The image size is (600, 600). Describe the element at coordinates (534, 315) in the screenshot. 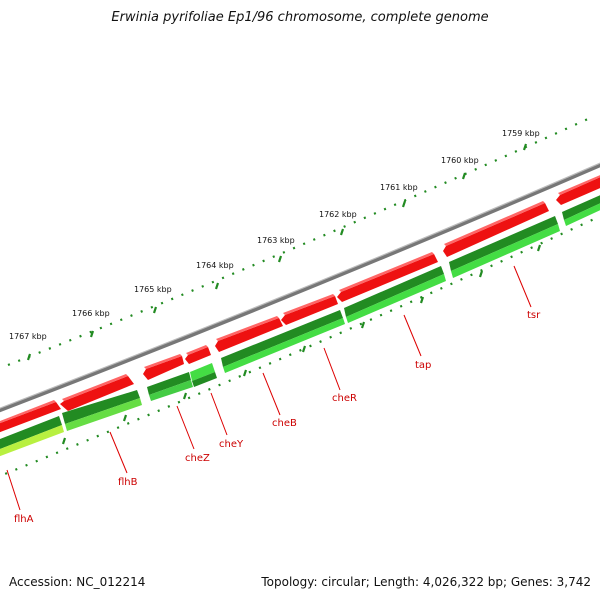

I see `gene-label-tsr: tsr` at that location.